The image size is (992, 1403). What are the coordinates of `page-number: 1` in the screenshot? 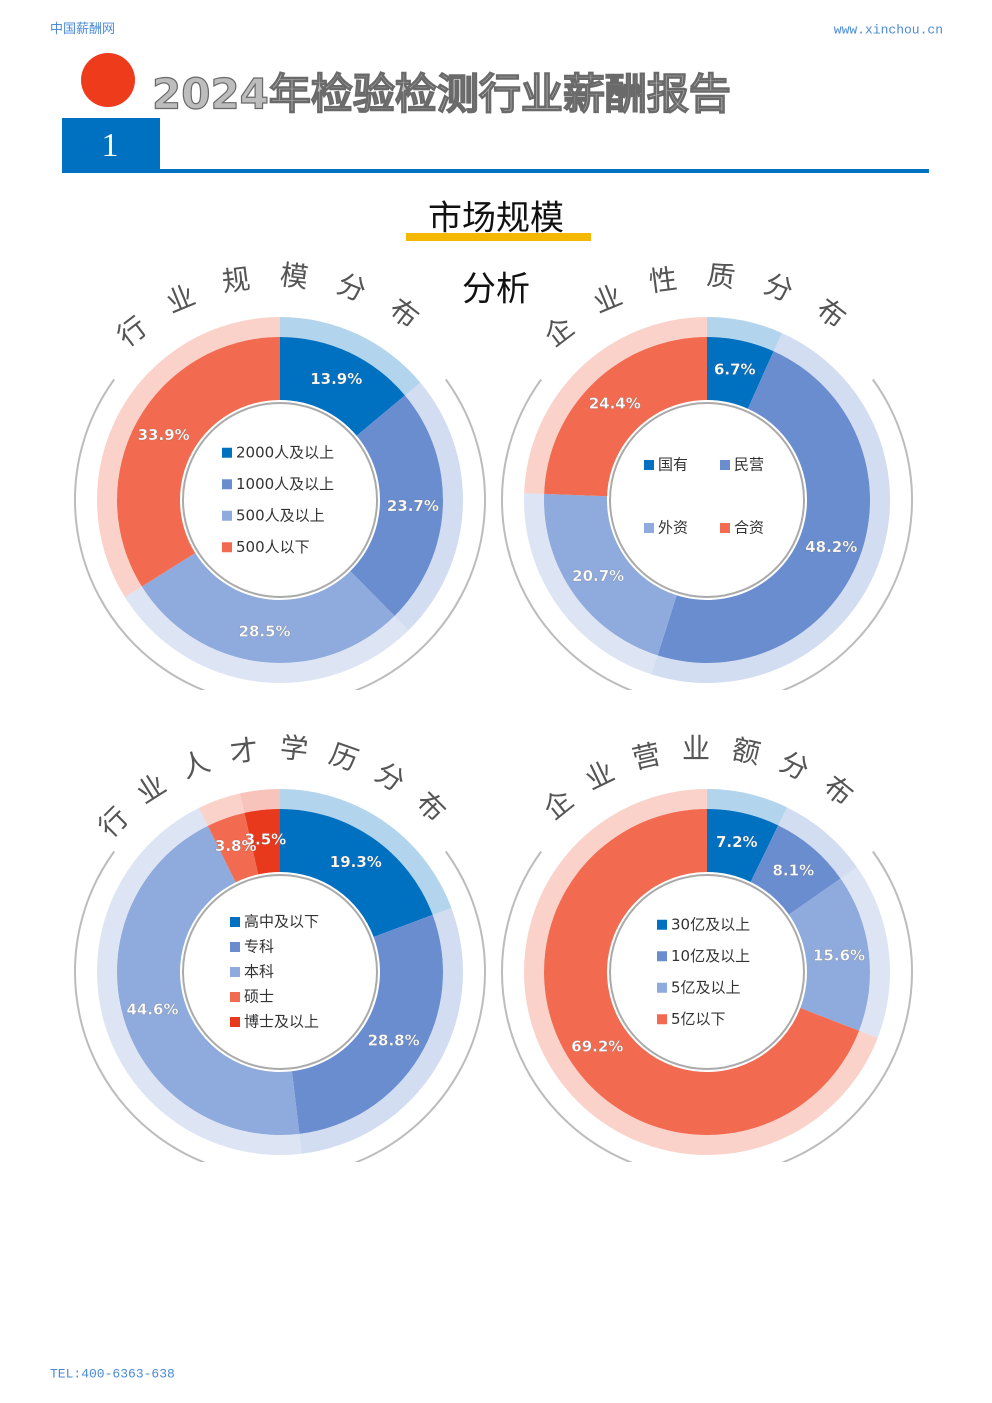 It's located at (110, 145).